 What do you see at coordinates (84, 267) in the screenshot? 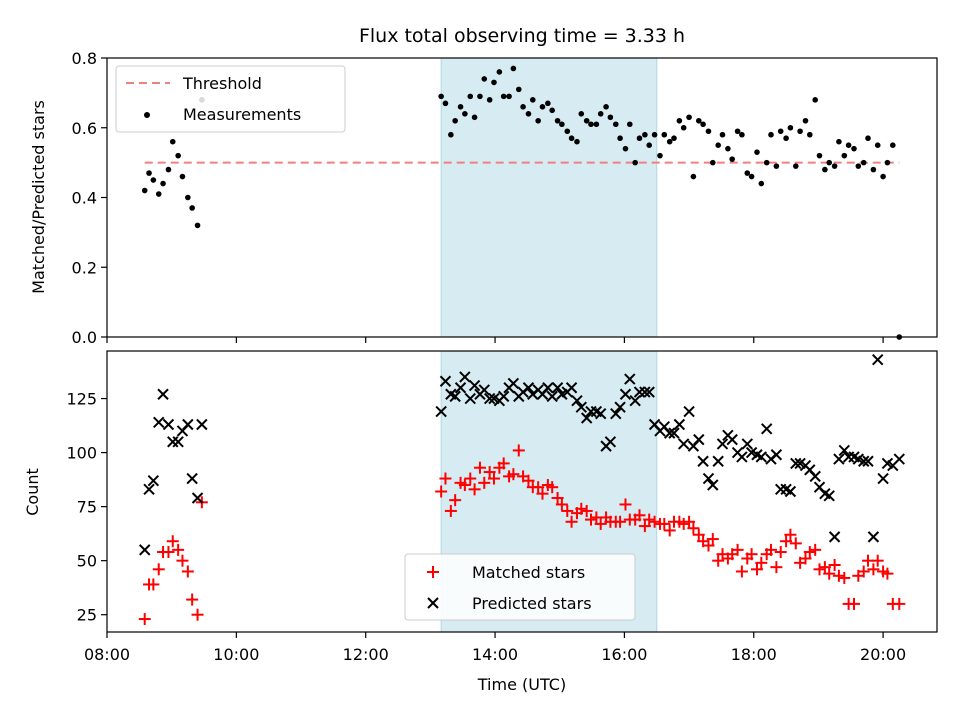
I see `y-tick-label: 0.2` at bounding box center [84, 267].